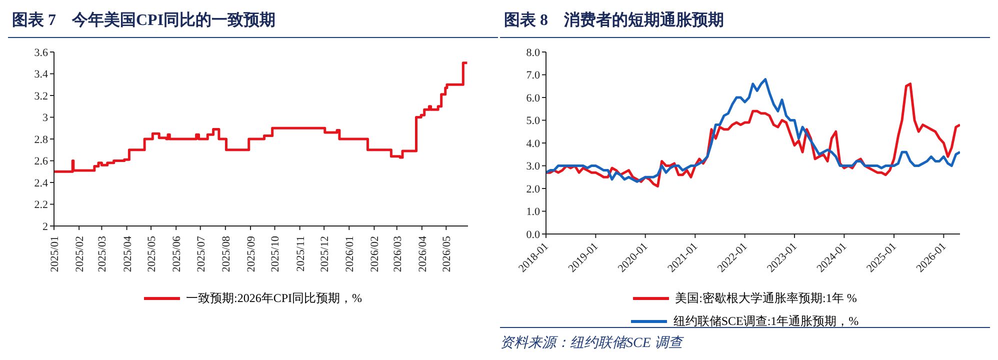  What do you see at coordinates (766, 298) in the screenshot?
I see `legend-label: 美国:密歇根大学通胀率预期:1年 %` at bounding box center [766, 298].